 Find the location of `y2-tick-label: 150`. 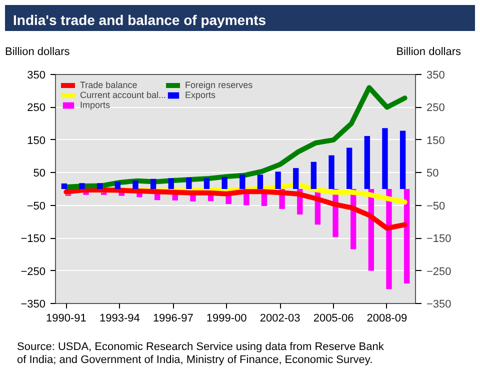

y2-tick-label: 150 is located at coordinates (435, 140).